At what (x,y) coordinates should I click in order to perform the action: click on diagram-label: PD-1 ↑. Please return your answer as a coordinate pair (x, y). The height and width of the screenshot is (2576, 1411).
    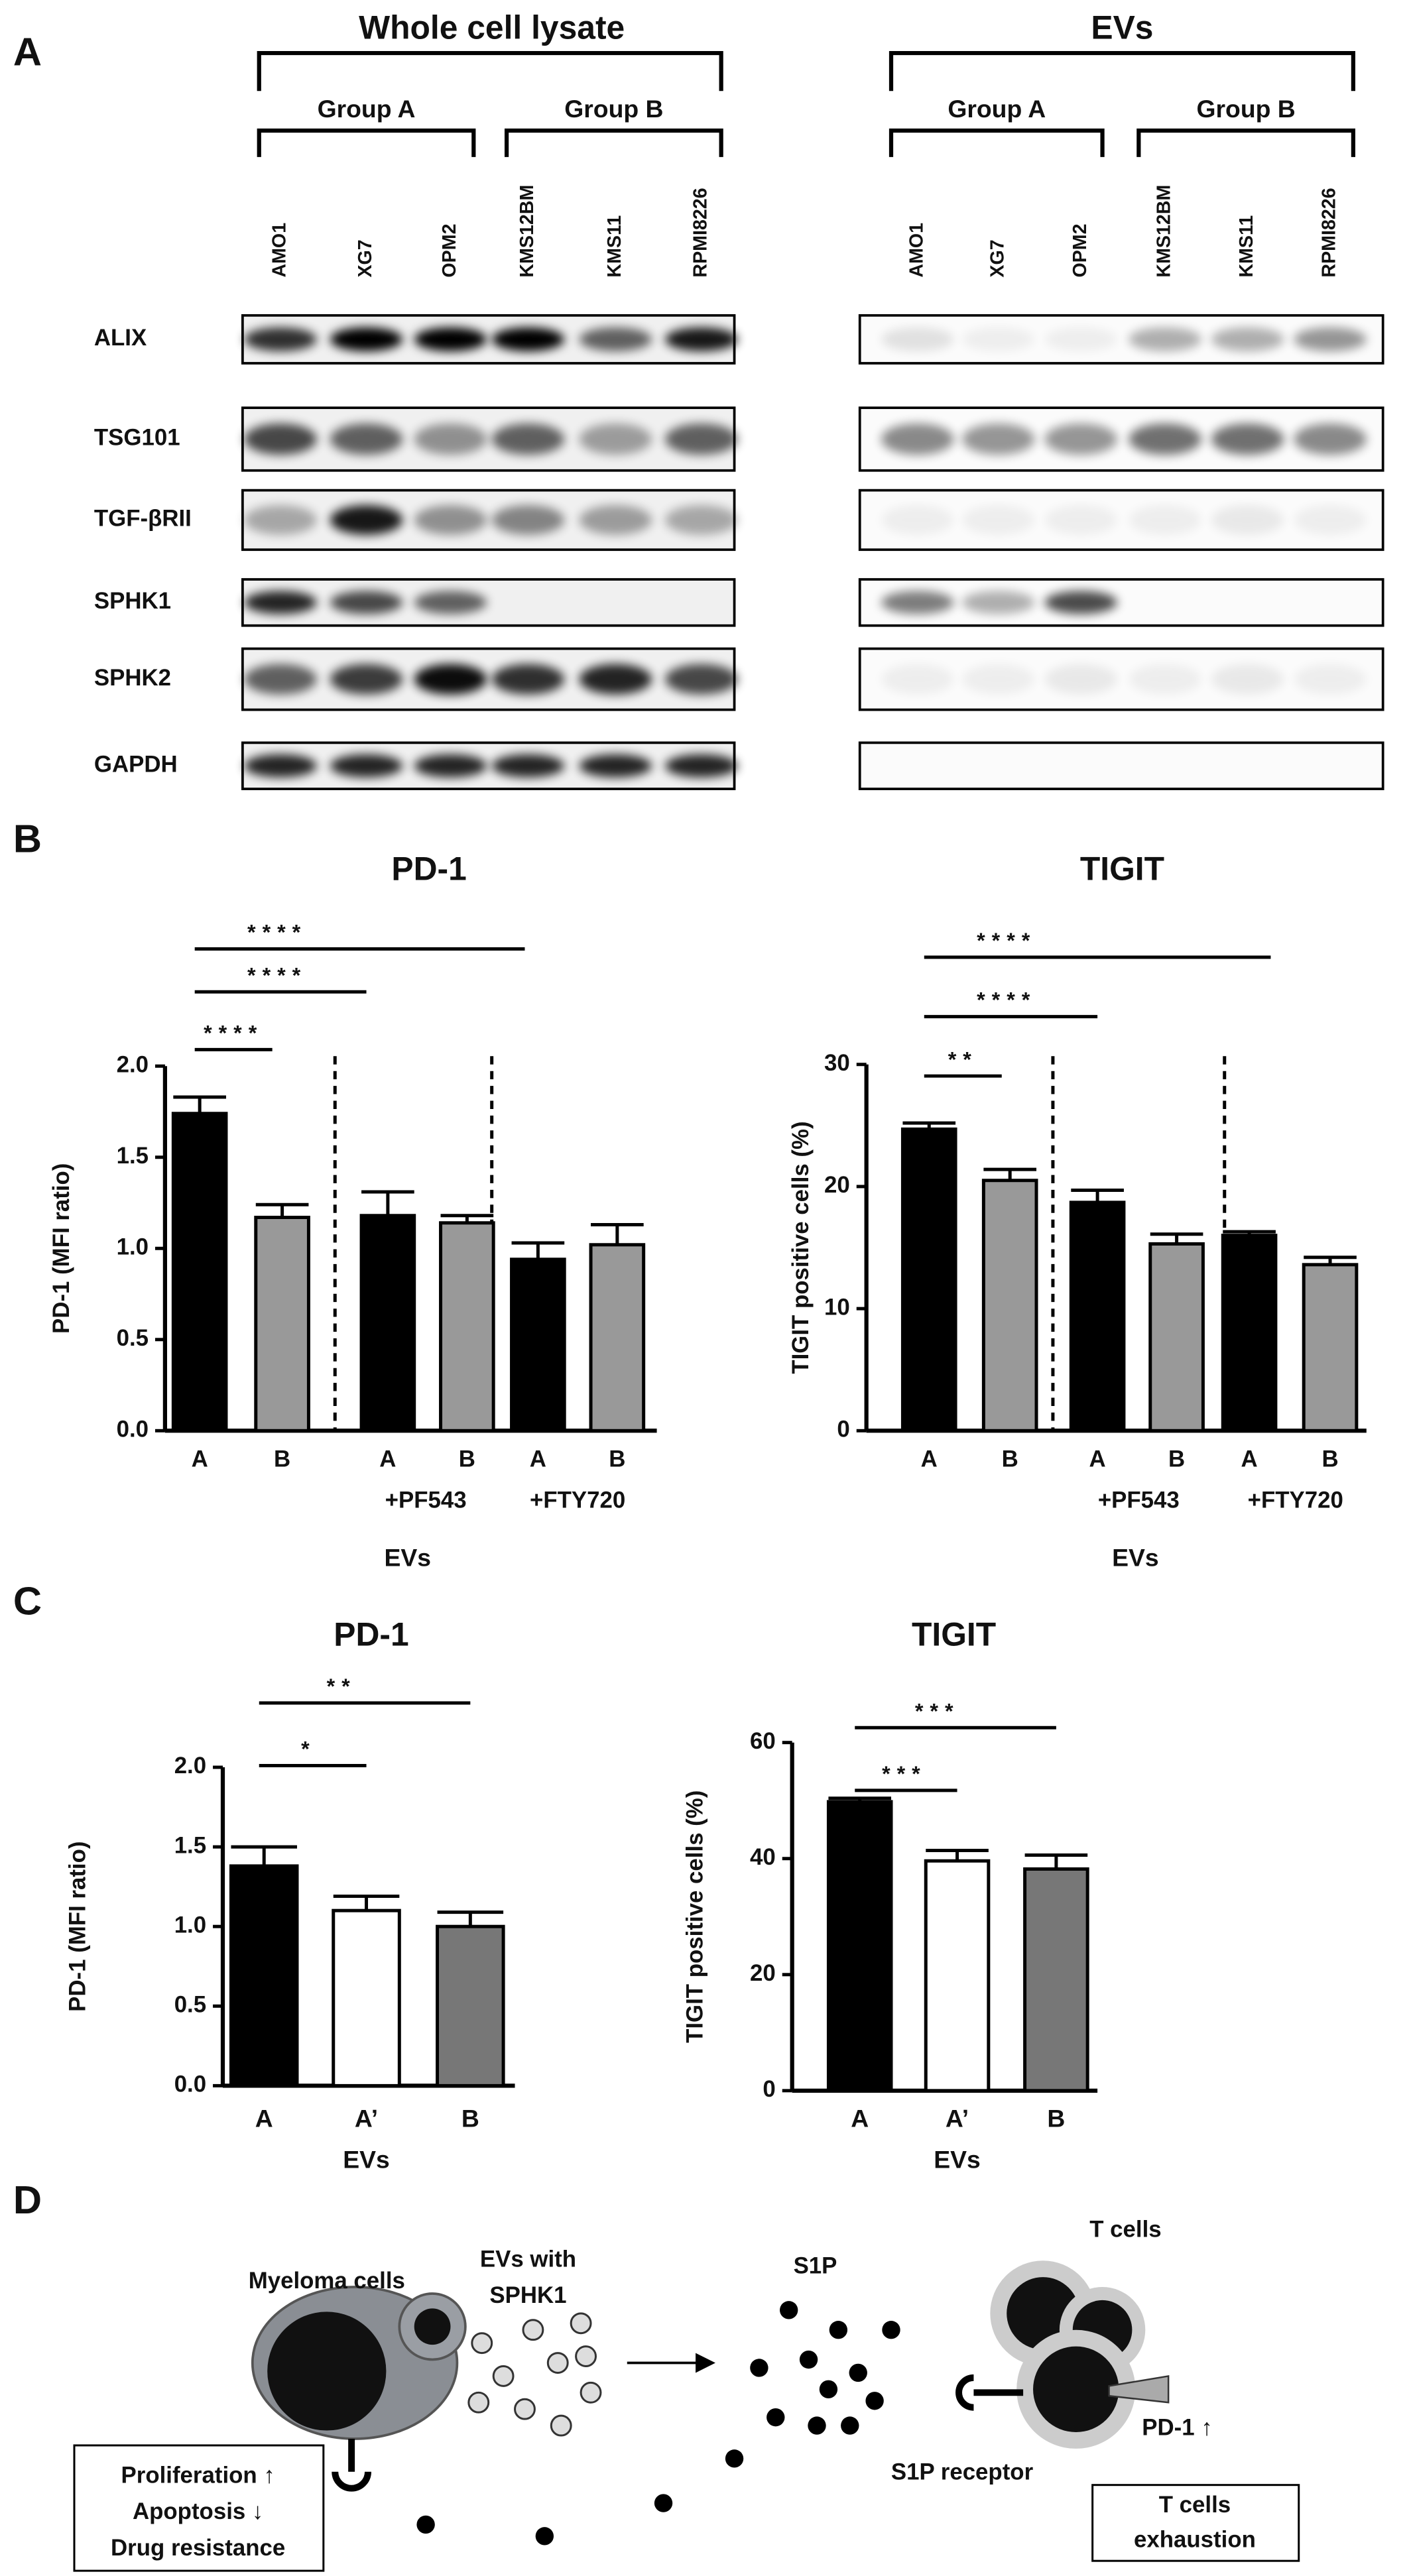
    Looking at the image, I should click on (1177, 2427).